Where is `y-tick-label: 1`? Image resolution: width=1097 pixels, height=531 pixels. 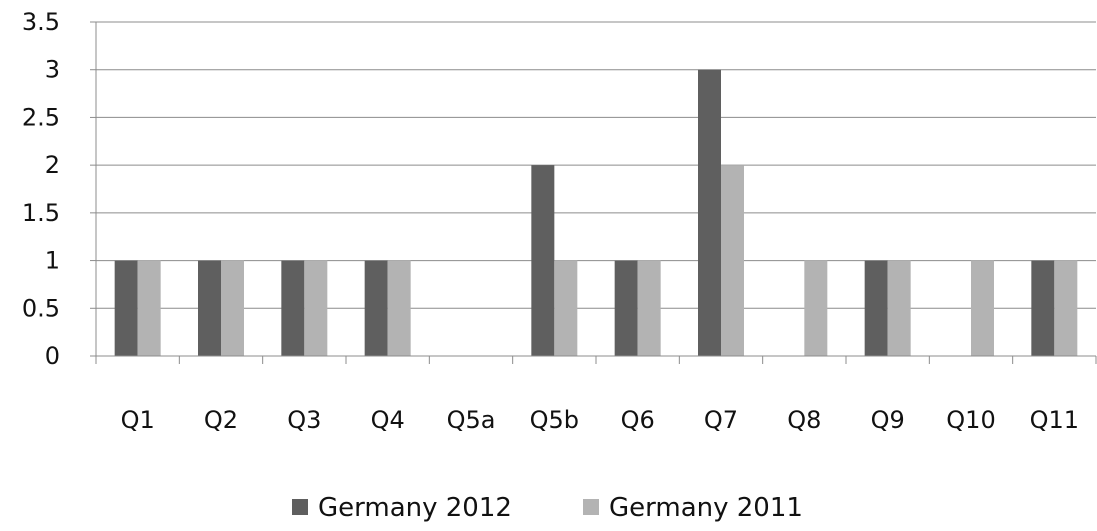
y-tick-label: 1 is located at coordinates (52, 261).